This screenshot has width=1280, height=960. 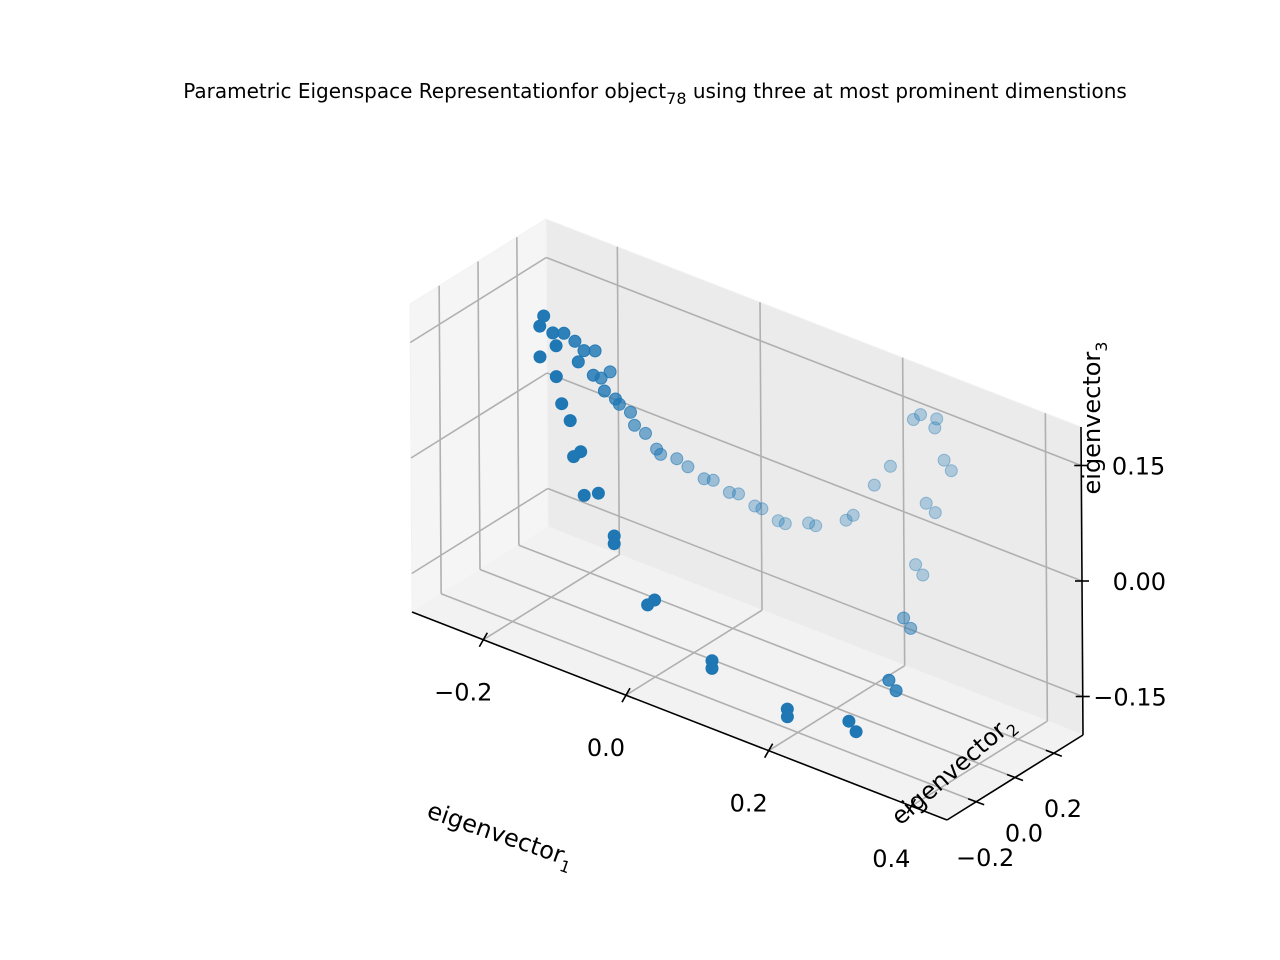 What do you see at coordinates (1130, 698) in the screenshot?
I see `z-tick-label: −0.15` at bounding box center [1130, 698].